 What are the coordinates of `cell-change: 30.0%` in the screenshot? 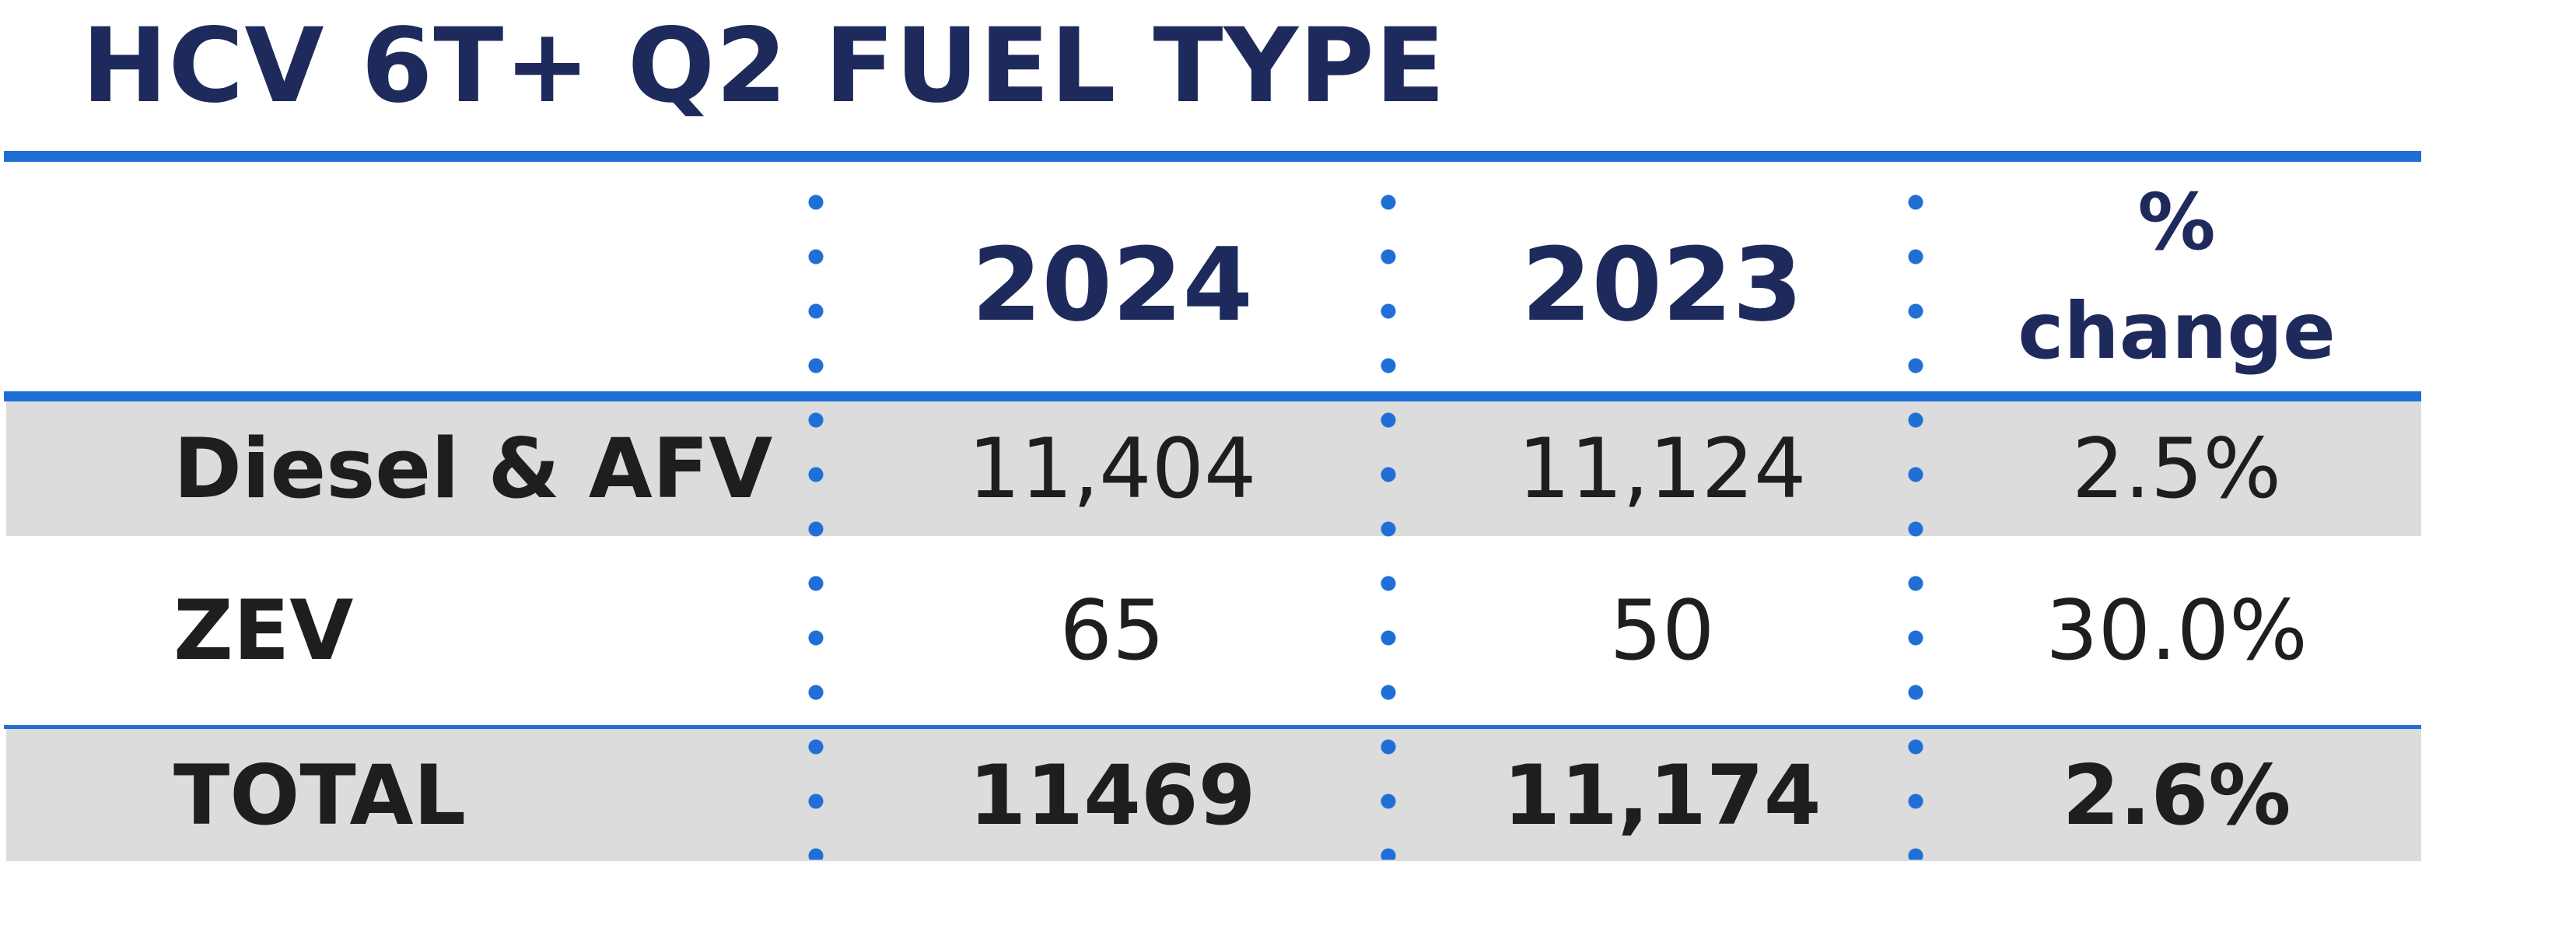 It's located at (2177, 631).